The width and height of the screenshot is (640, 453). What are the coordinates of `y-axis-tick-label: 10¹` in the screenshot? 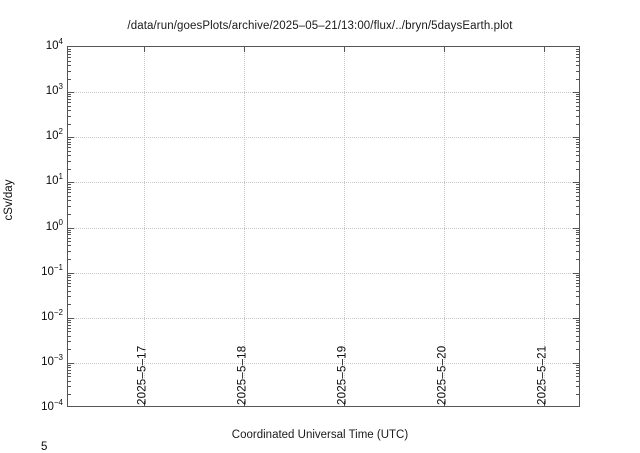 It's located at (54, 180).